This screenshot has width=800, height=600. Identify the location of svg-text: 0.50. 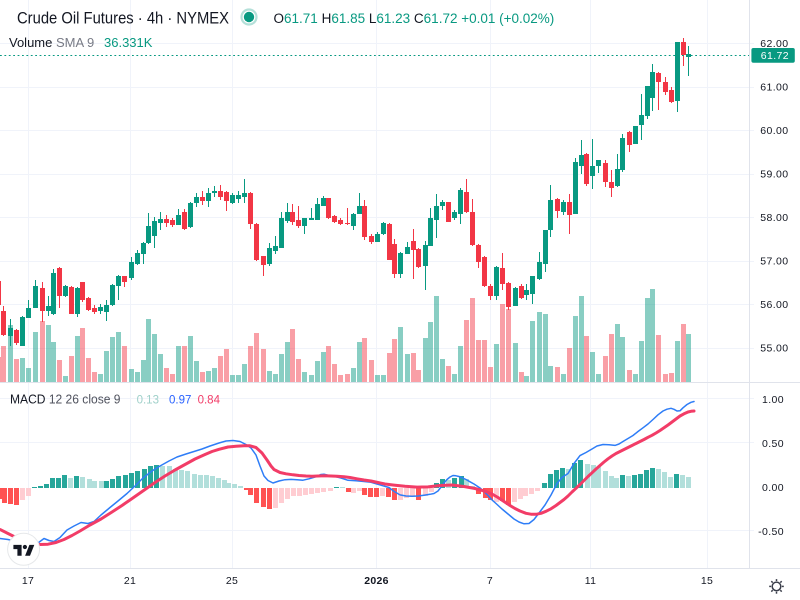
(773, 444).